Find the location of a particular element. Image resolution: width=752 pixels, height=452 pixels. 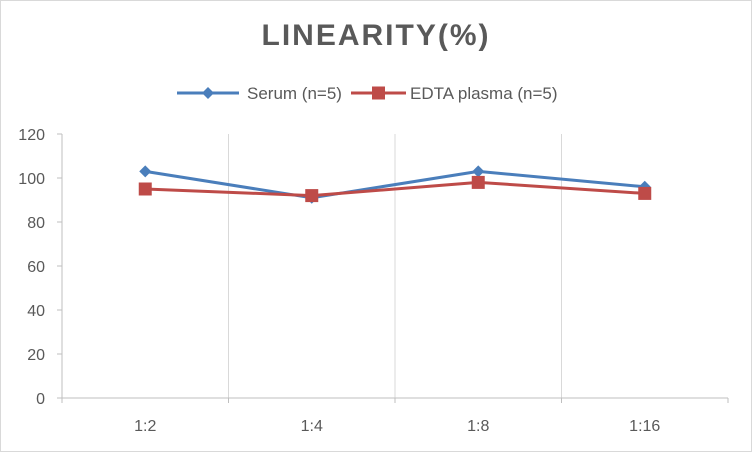

legend-label: EDTA plasma (n=5) is located at coordinates (484, 93).